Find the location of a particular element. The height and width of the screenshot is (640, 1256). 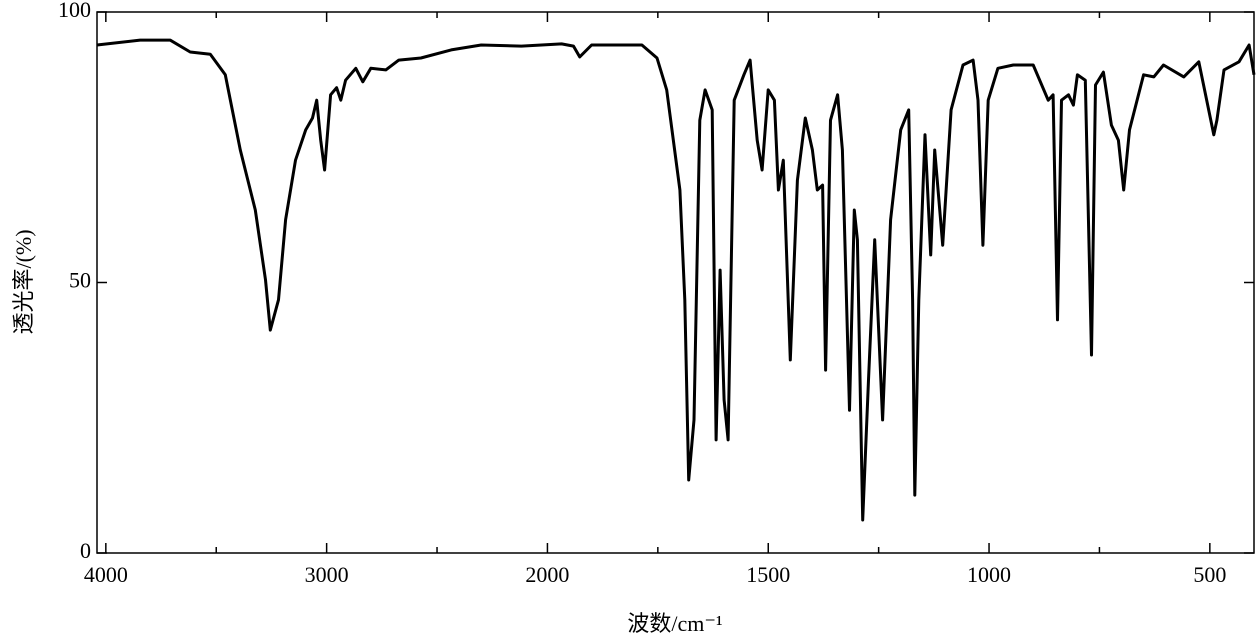

x-tick-label: 4000 is located at coordinates (106, 574).